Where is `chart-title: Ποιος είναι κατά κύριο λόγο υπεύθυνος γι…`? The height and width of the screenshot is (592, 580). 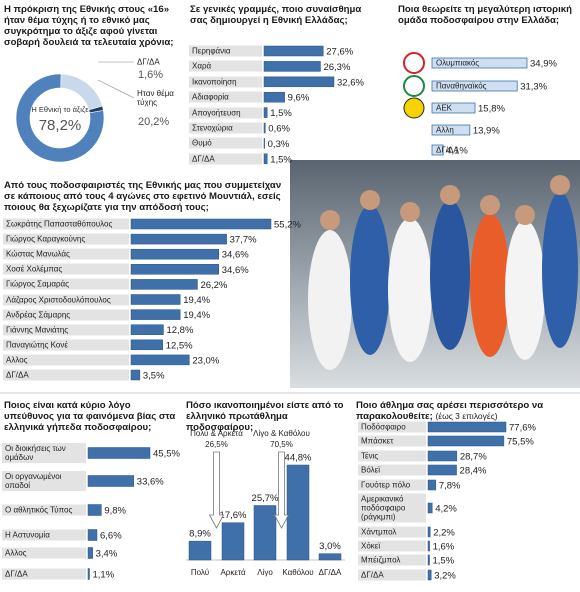
chart-title: Ποιος είναι κατά κύριο λόγο υπεύθυνος γι… is located at coordinates (92, 416).